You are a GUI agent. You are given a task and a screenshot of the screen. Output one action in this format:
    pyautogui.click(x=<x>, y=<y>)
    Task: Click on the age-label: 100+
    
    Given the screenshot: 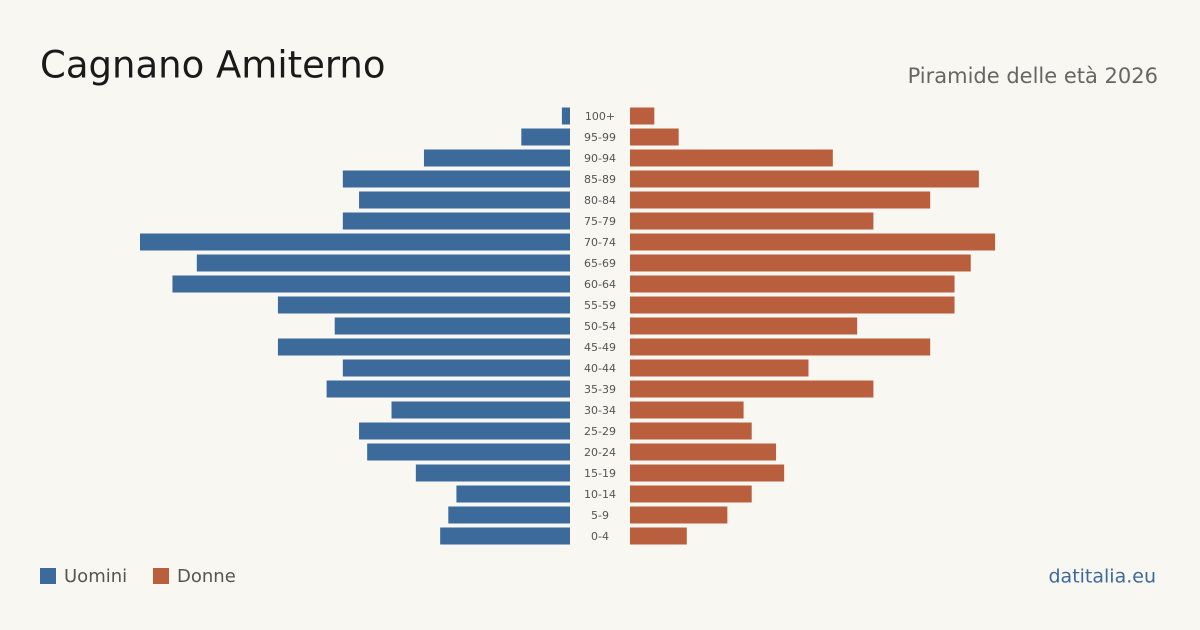 What is the action you would take?
    pyautogui.click(x=600, y=116)
    